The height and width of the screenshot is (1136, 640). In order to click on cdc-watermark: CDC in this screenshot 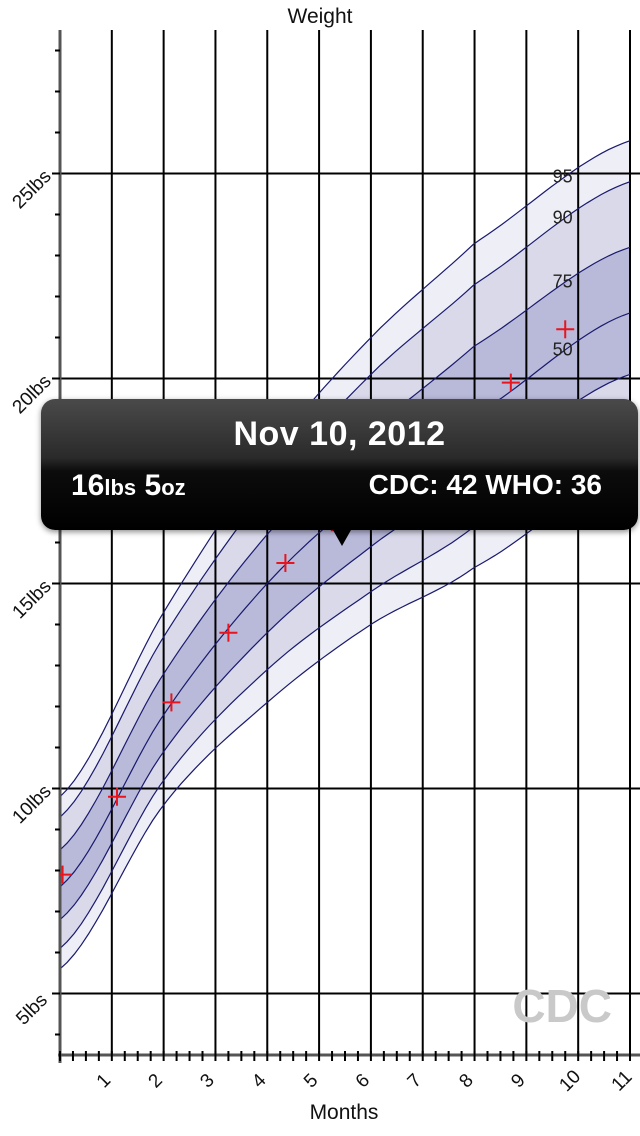, I will do `click(562, 1006)`.